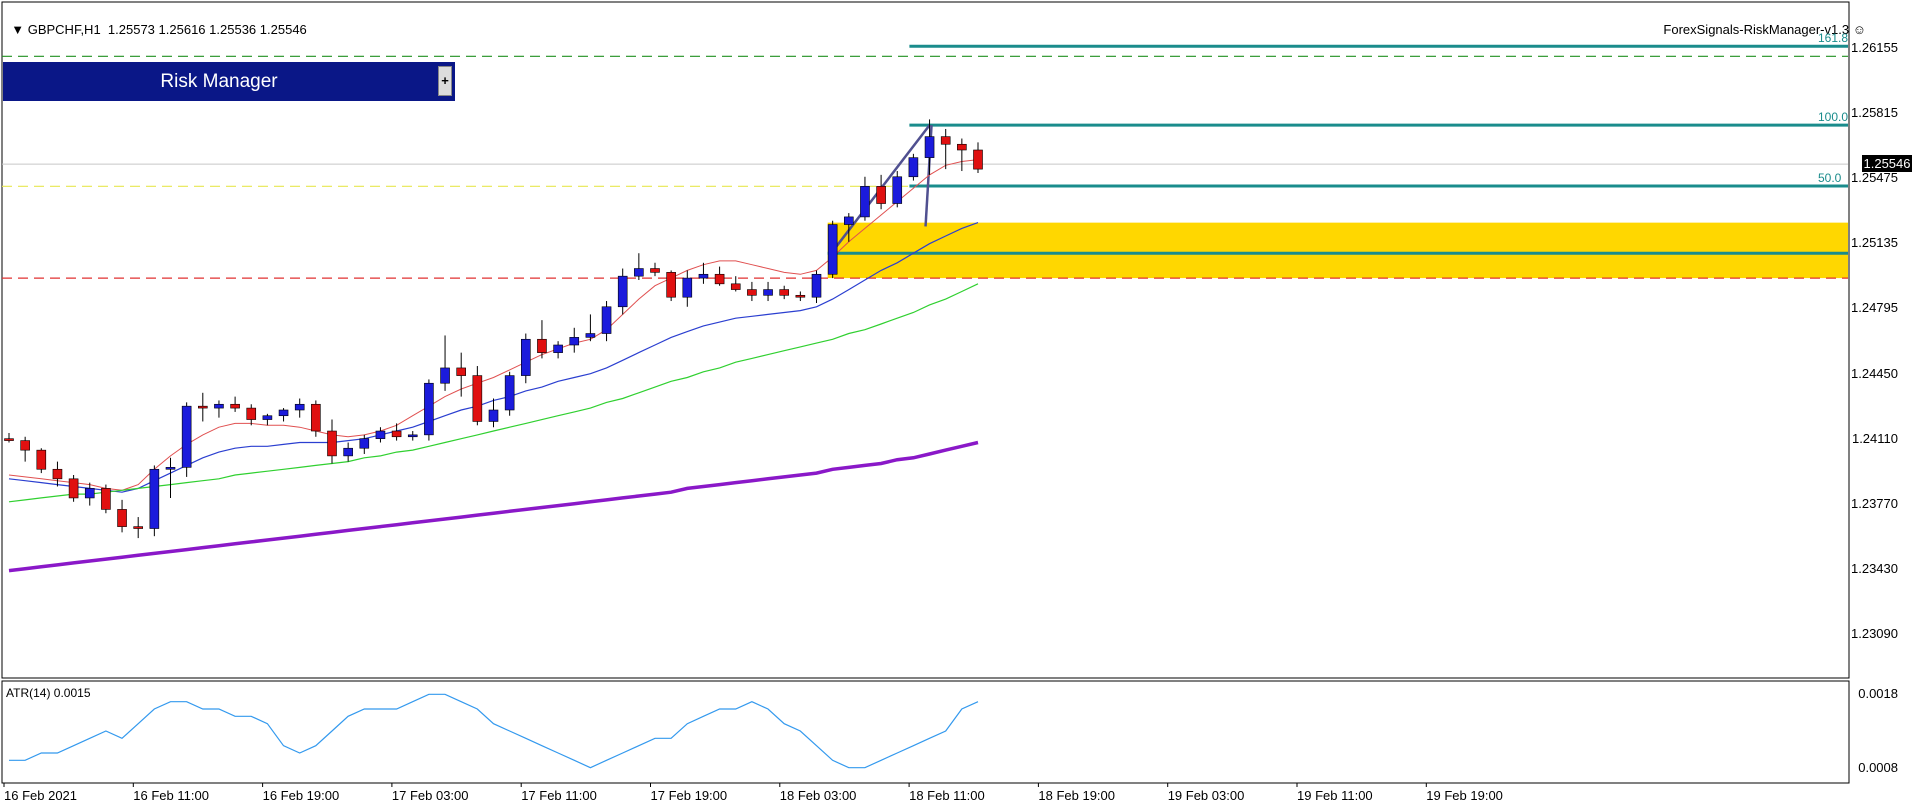 The image size is (1916, 807). I want to click on expert-advisor-label: ForexSignals-RiskManager-v1.3 ☺, so click(1761, 22).